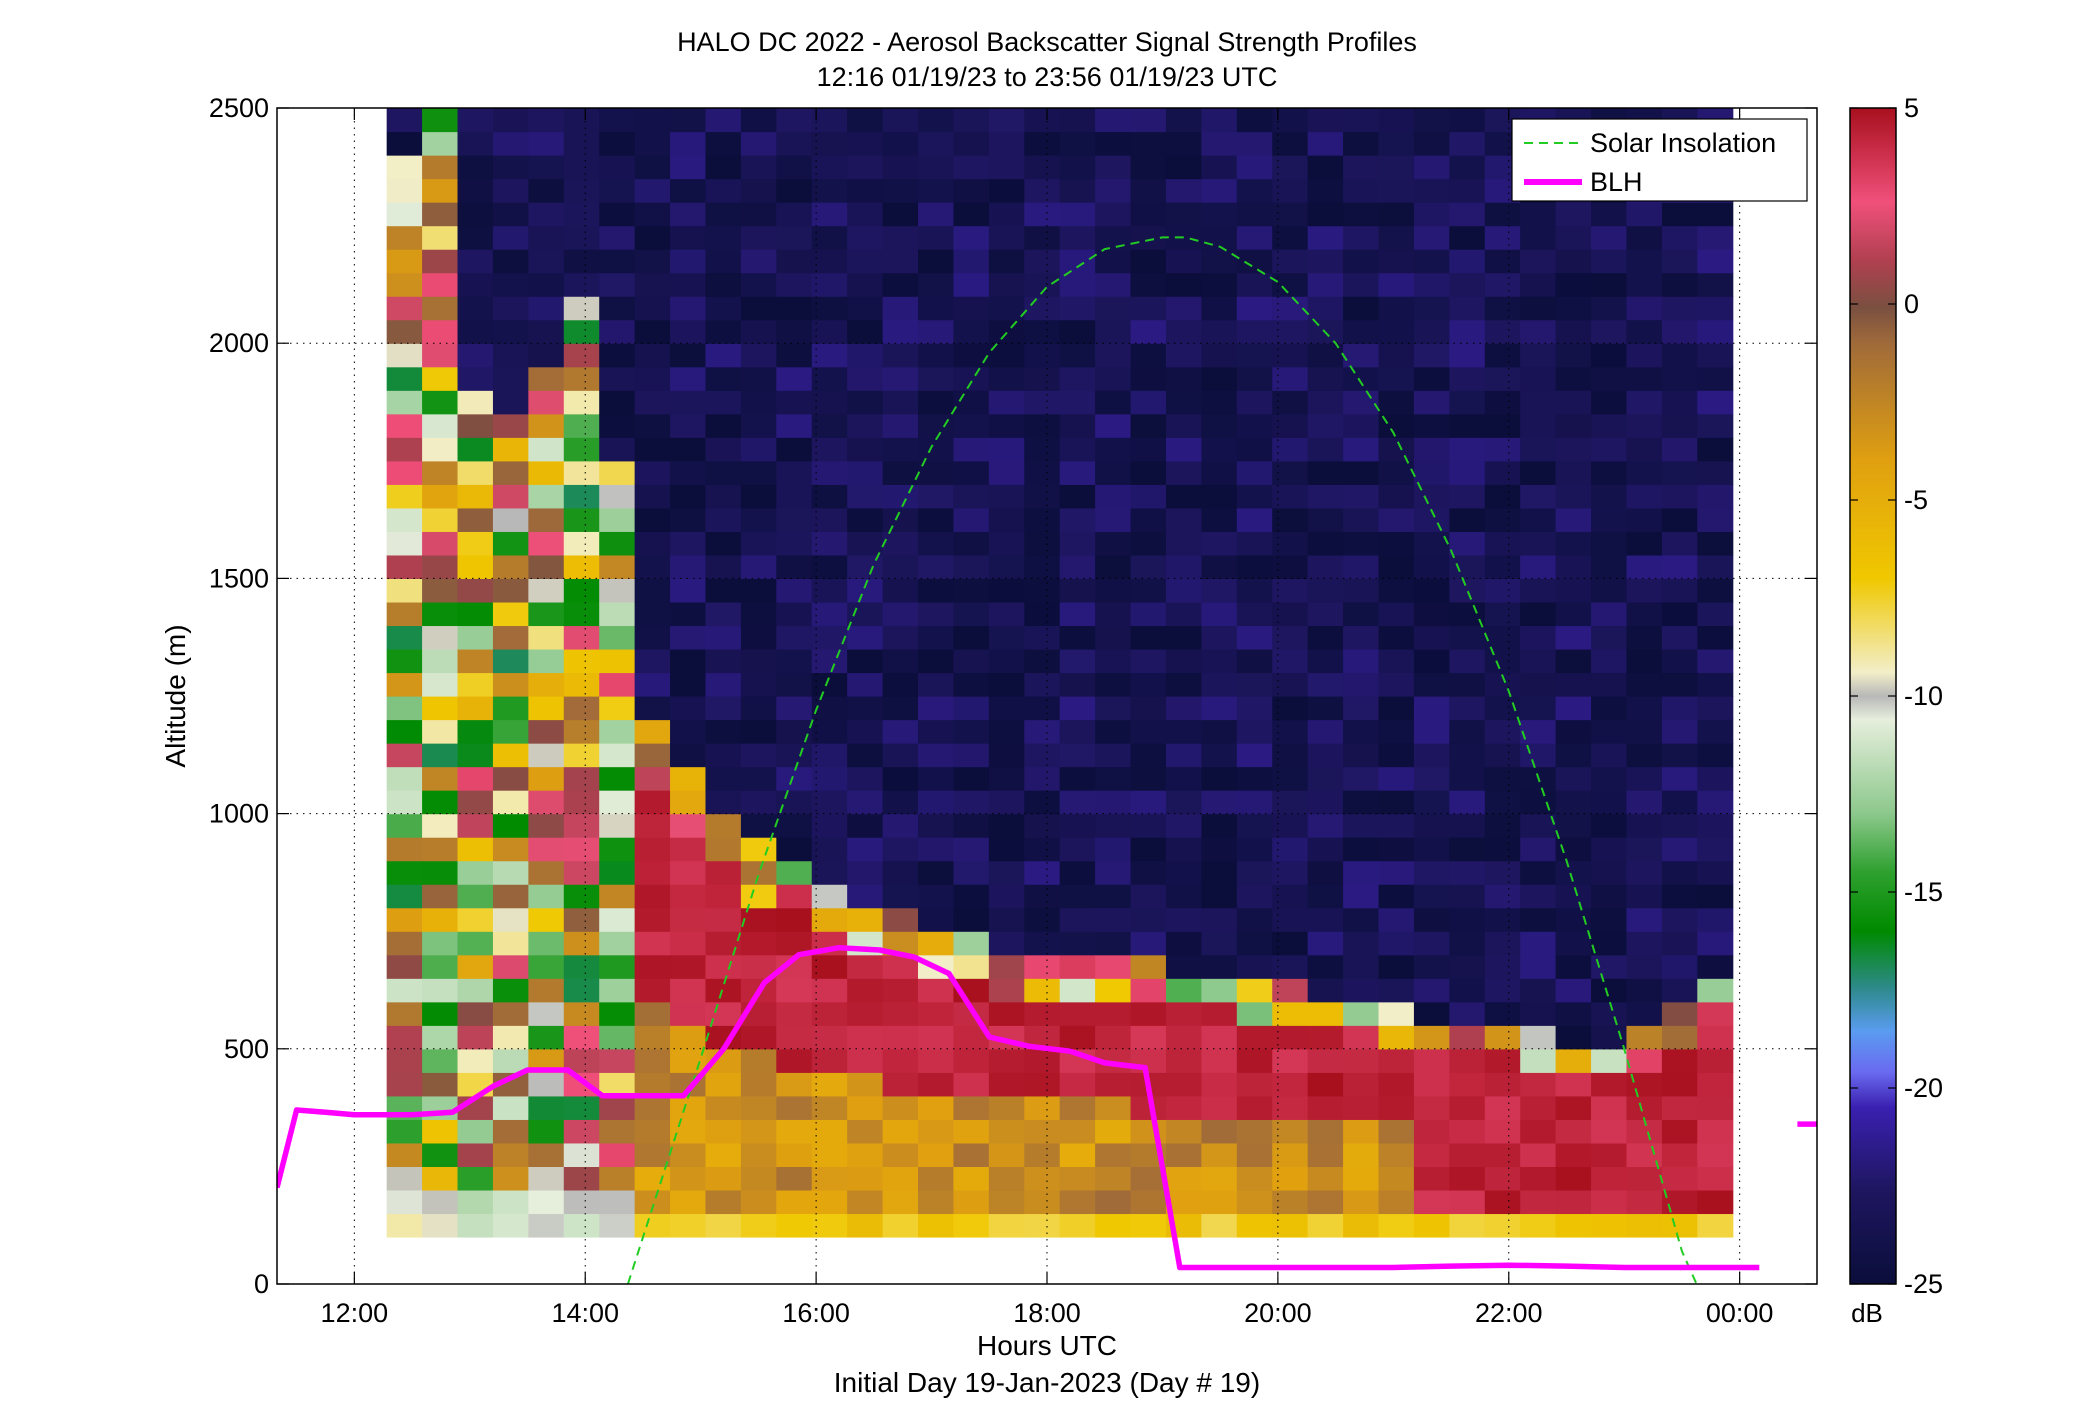  Describe the element at coordinates (1047, 1345) in the screenshot. I see `x-axis-label: Hours UTC` at that location.